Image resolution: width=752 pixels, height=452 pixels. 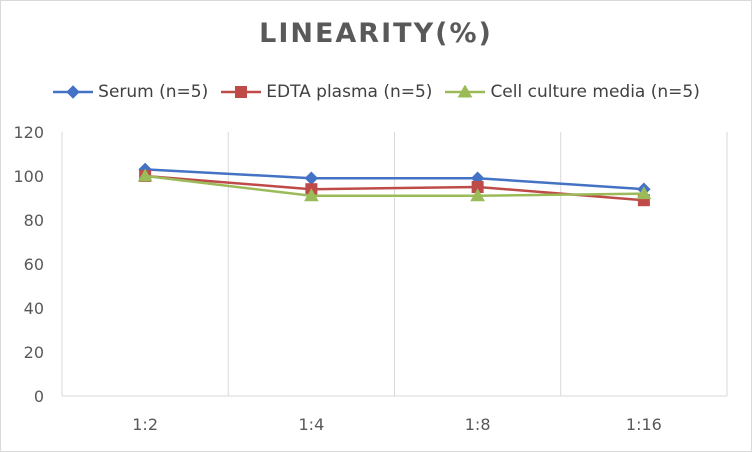 I want to click on y-tick-label: 40, so click(x=34, y=308).